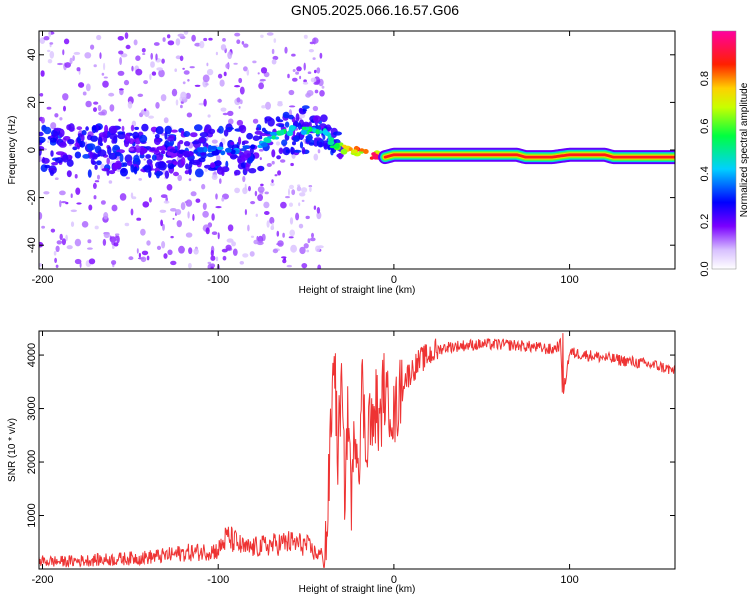 The height and width of the screenshot is (600, 750). What do you see at coordinates (12, 450) in the screenshot?
I see `snr-y-axis-label: SNR (10 * v/v)` at bounding box center [12, 450].